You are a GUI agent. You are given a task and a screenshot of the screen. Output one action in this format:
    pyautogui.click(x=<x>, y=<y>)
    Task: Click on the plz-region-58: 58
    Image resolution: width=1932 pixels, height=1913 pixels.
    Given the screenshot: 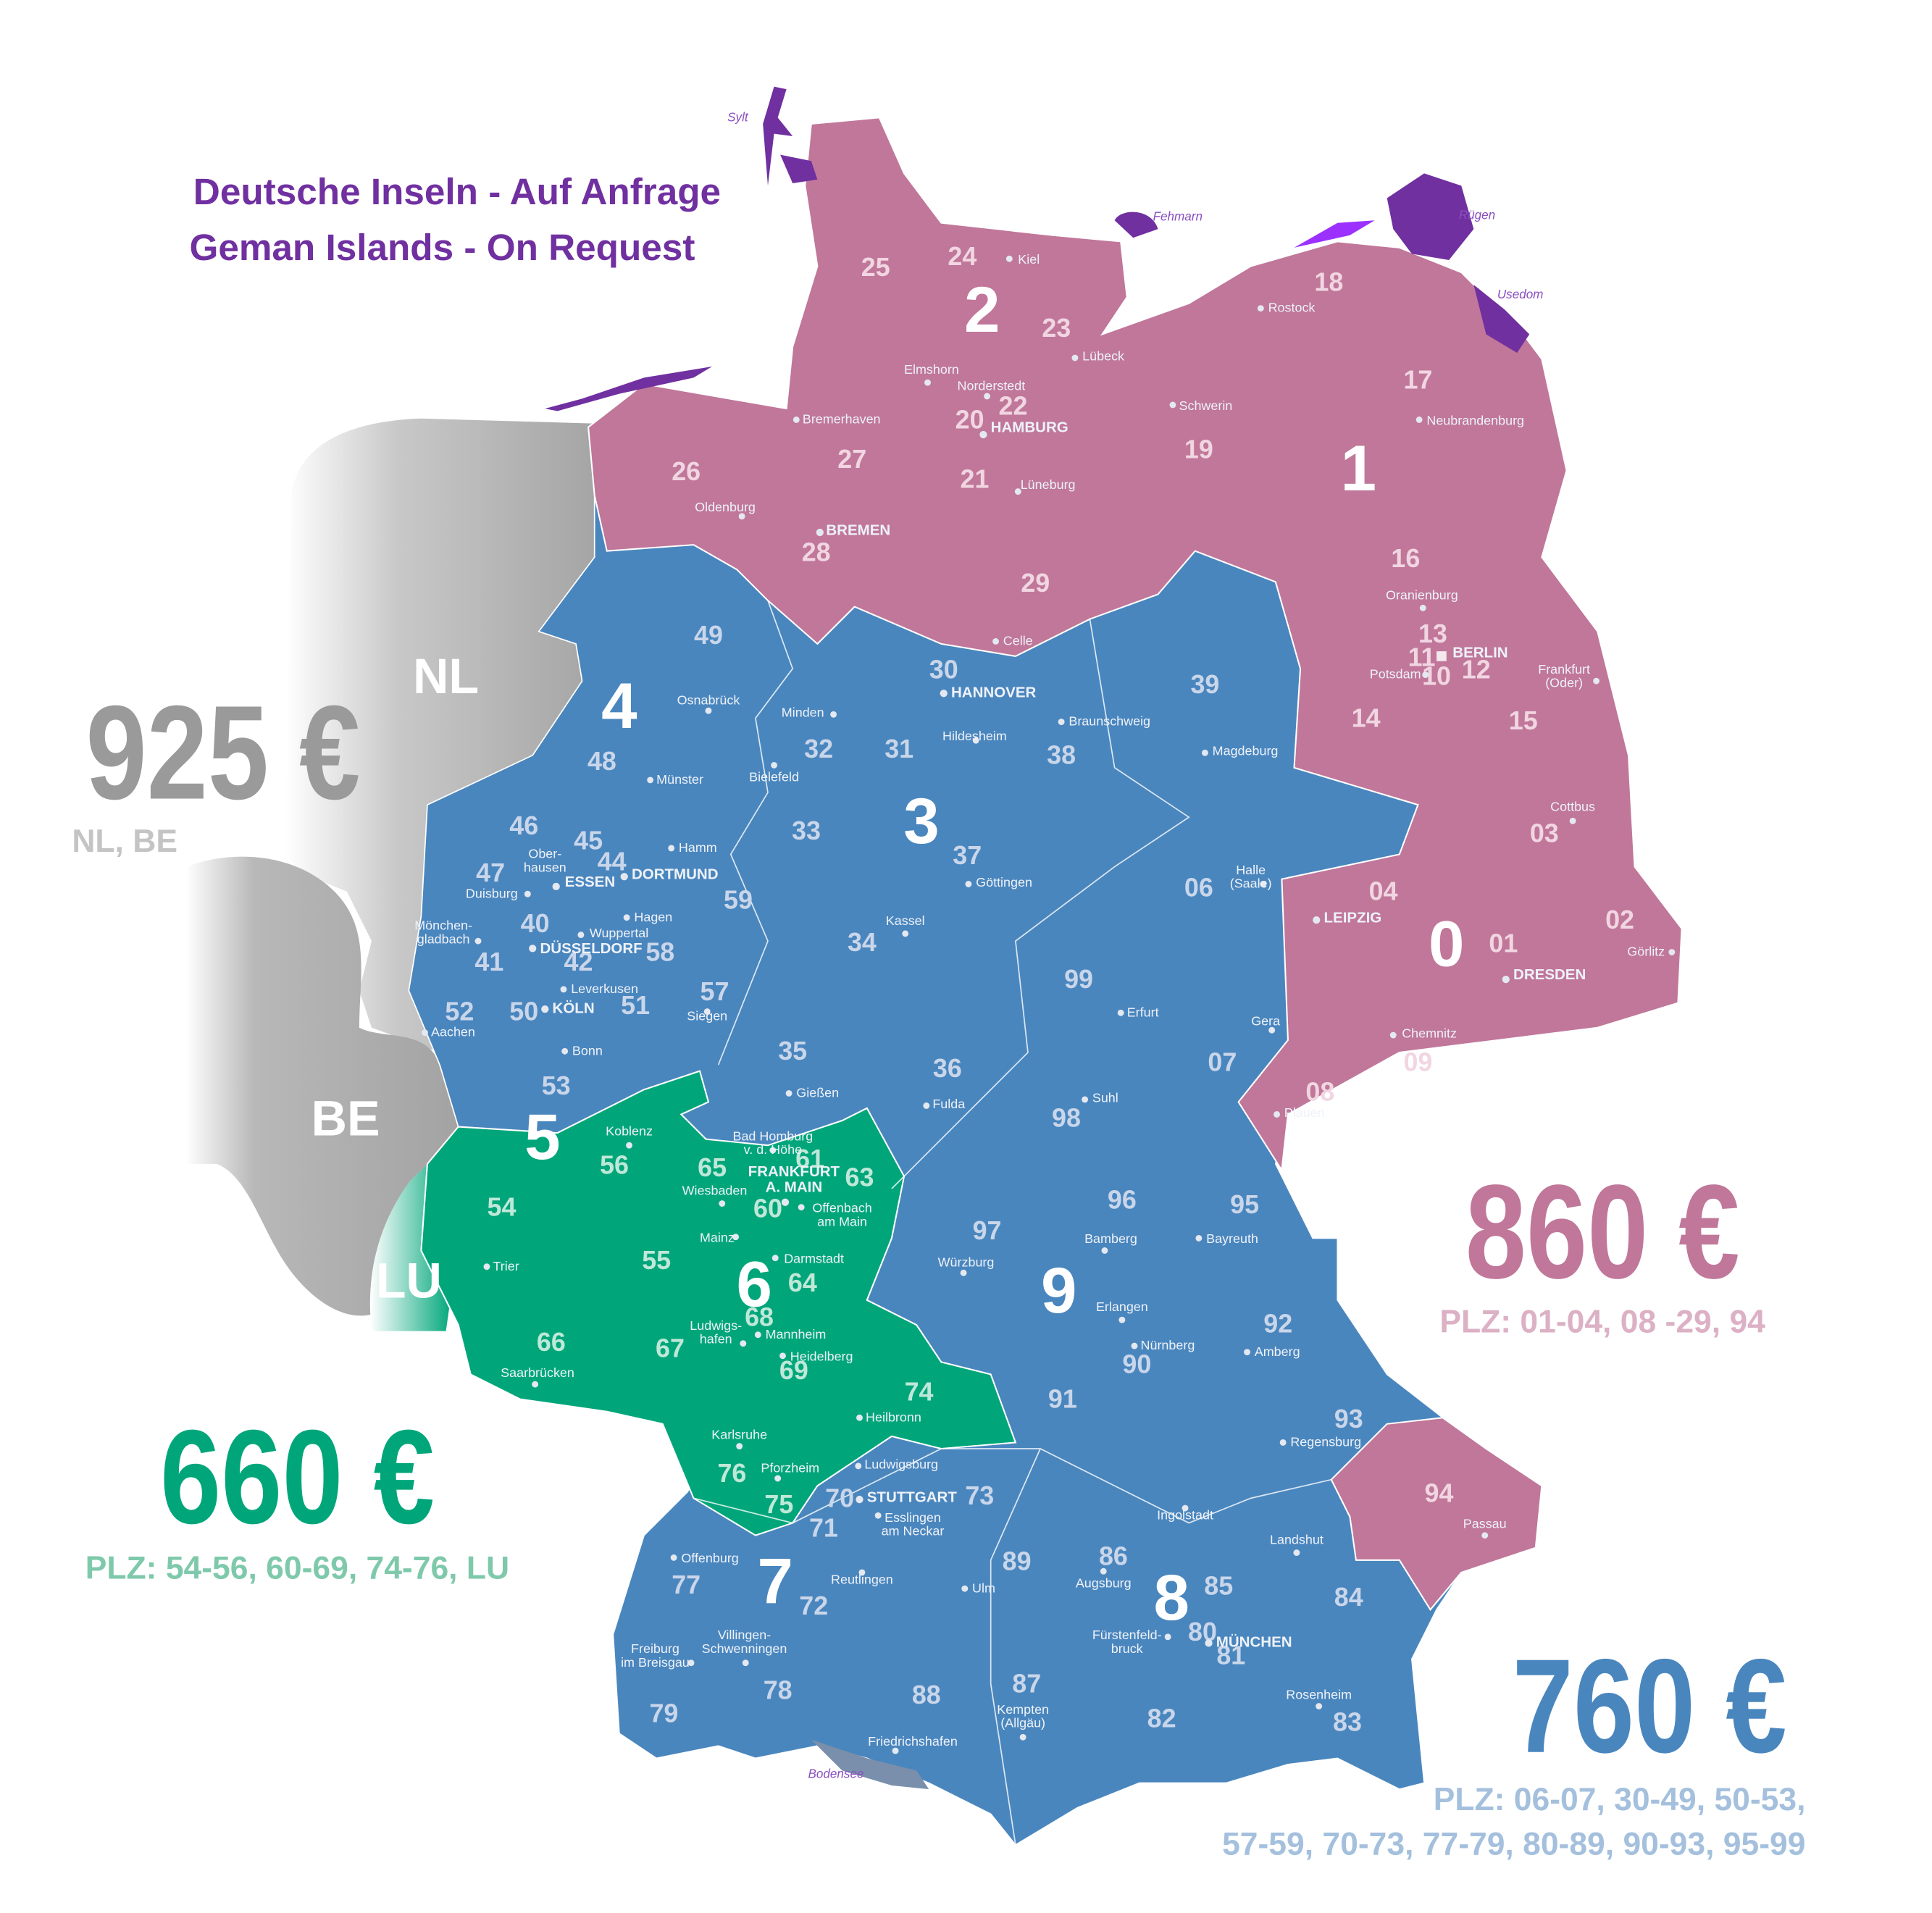 What is the action you would take?
    pyautogui.click(x=659, y=951)
    